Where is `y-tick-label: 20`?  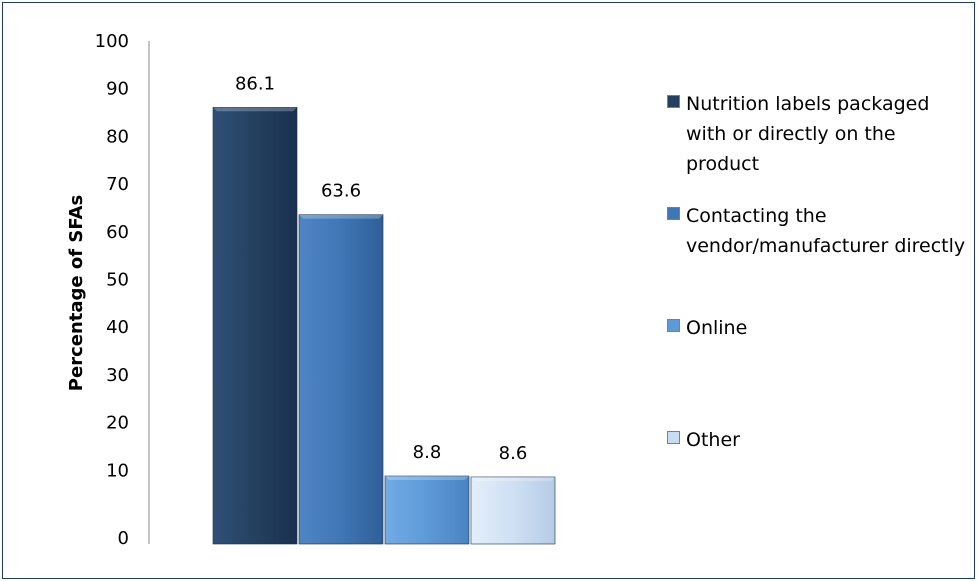 y-tick-label: 20 is located at coordinates (117, 423).